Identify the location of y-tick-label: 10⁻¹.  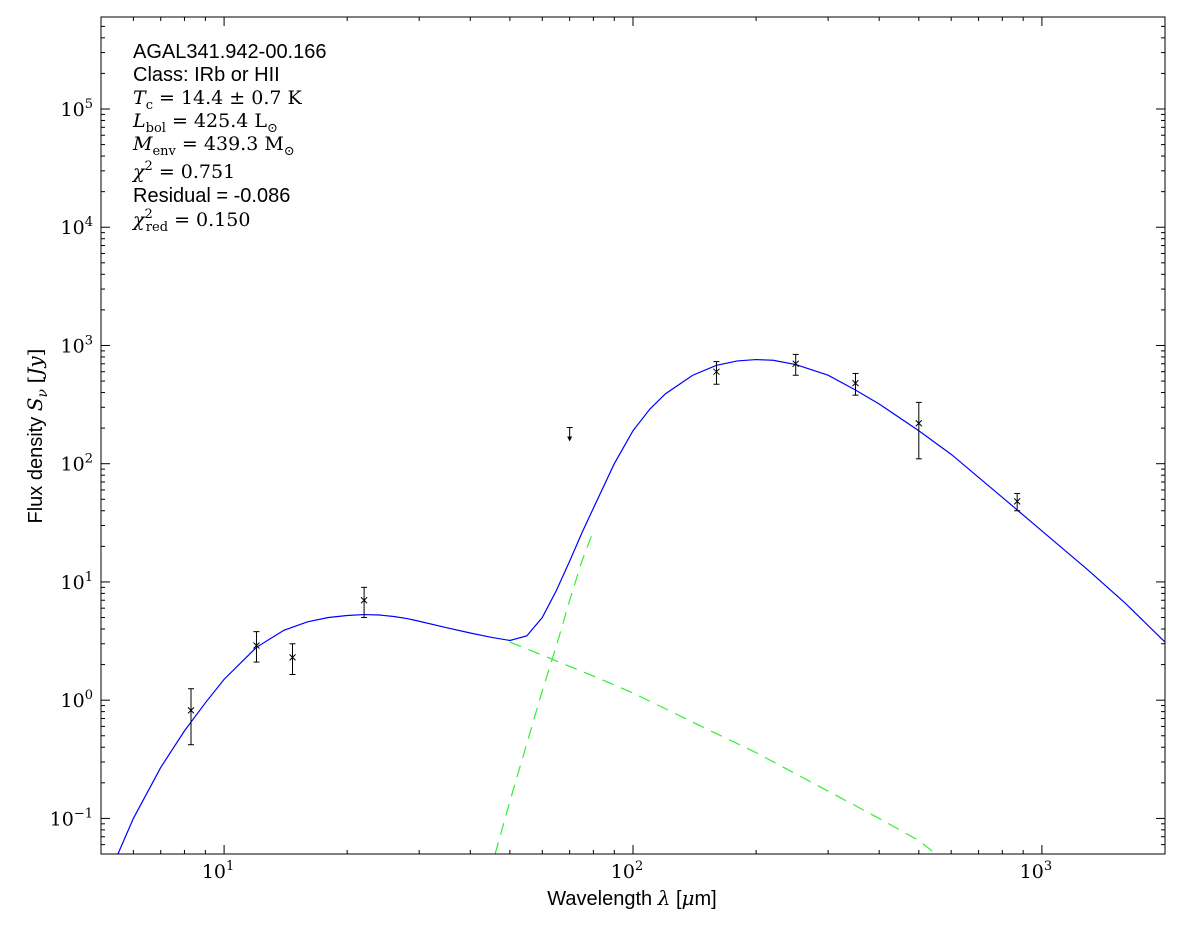
(71, 818).